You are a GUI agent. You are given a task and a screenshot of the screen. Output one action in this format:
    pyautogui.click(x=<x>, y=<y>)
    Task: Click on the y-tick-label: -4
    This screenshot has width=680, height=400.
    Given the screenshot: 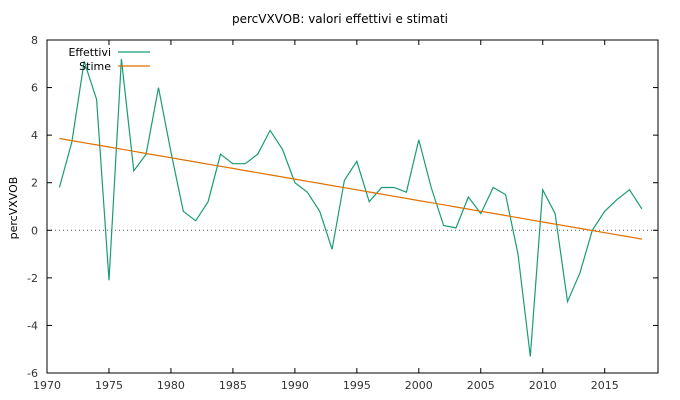 What is the action you would take?
    pyautogui.click(x=32, y=325)
    